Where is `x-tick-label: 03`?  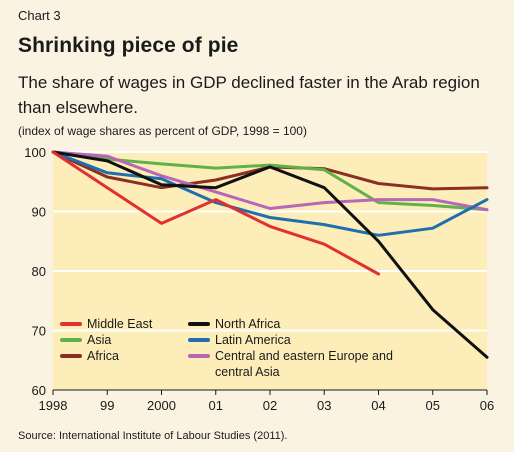 x-tick-label: 03 is located at coordinates (324, 405).